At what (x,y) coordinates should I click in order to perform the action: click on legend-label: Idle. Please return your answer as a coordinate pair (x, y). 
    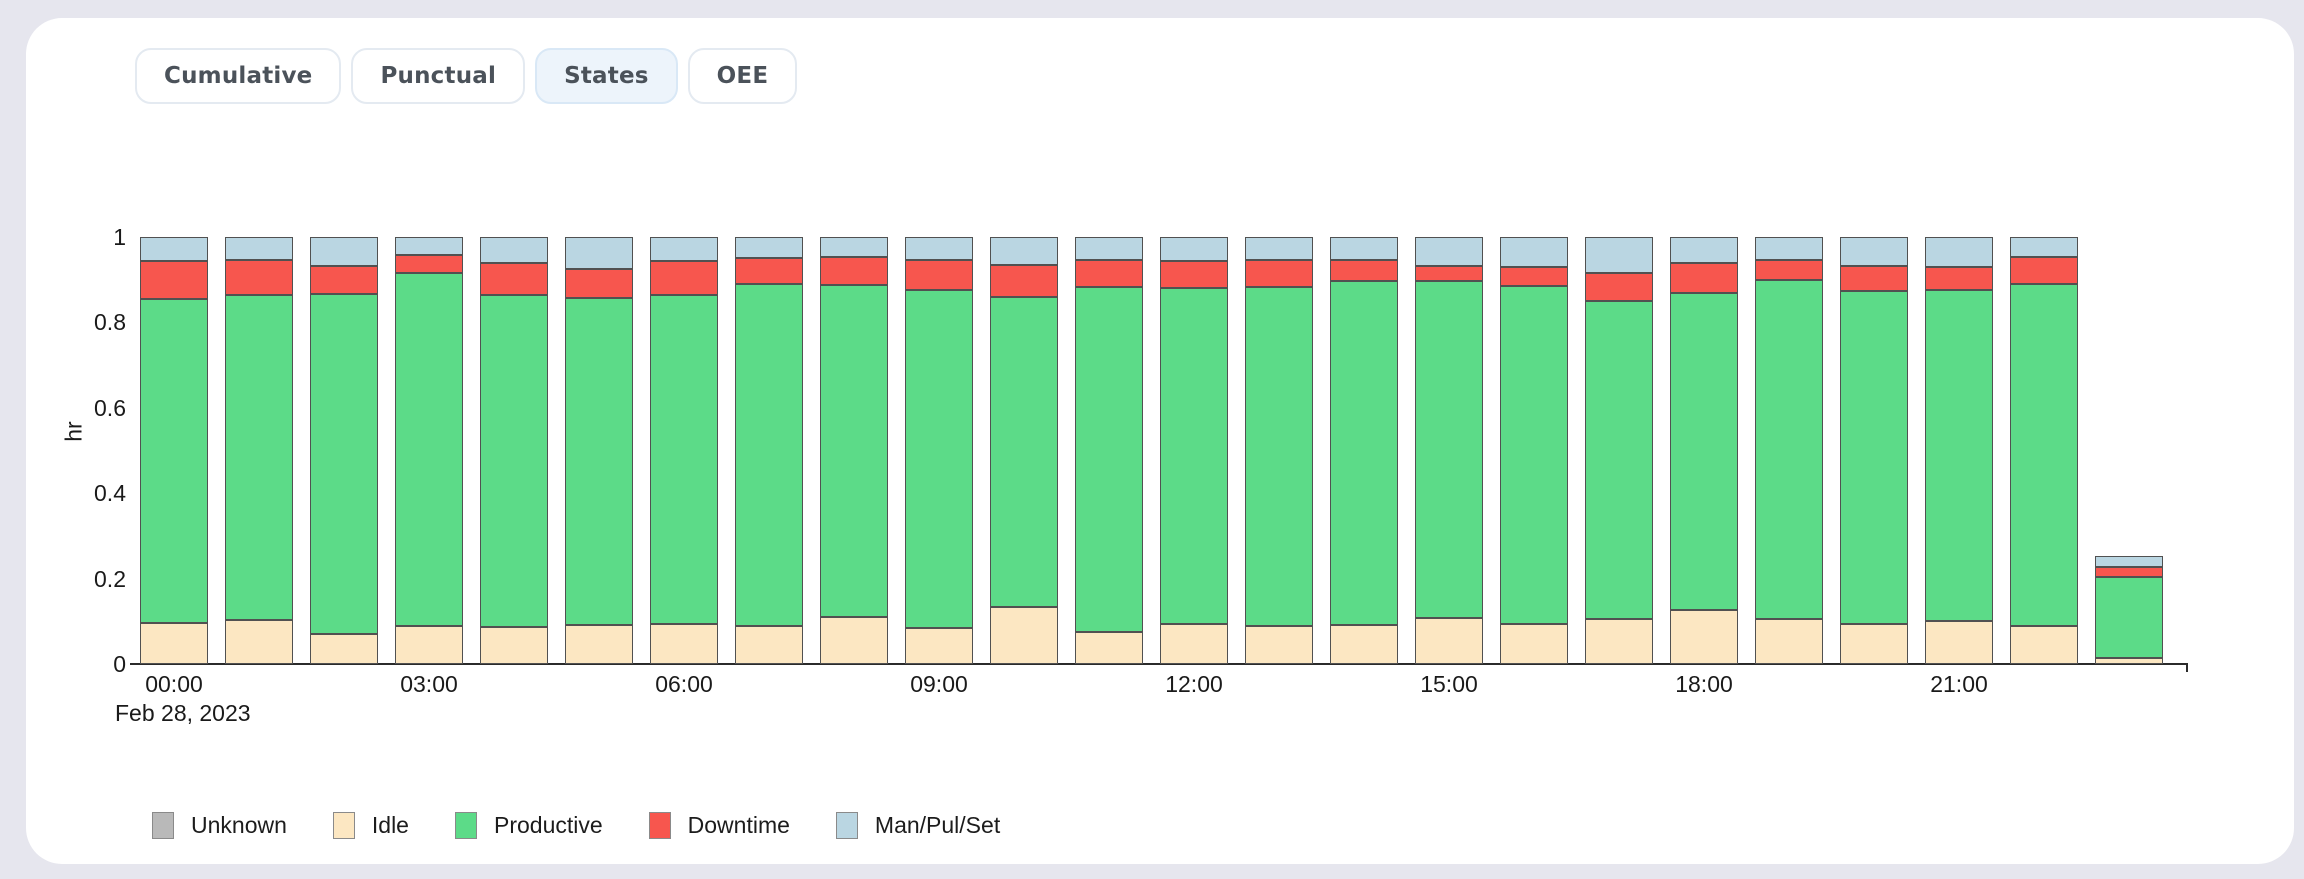
    Looking at the image, I should click on (390, 825).